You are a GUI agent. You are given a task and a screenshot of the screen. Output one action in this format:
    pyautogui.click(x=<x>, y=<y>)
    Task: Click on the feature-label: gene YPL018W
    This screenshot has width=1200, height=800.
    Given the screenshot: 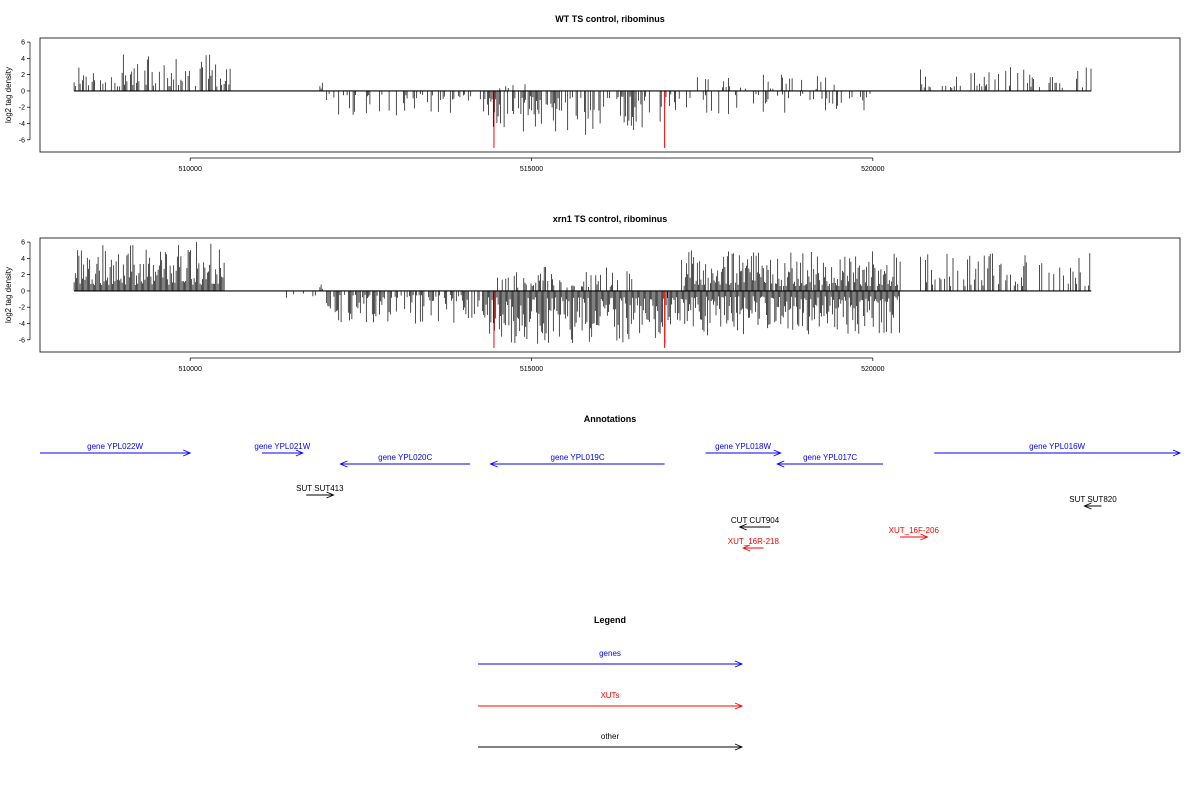 What is the action you would take?
    pyautogui.click(x=743, y=446)
    